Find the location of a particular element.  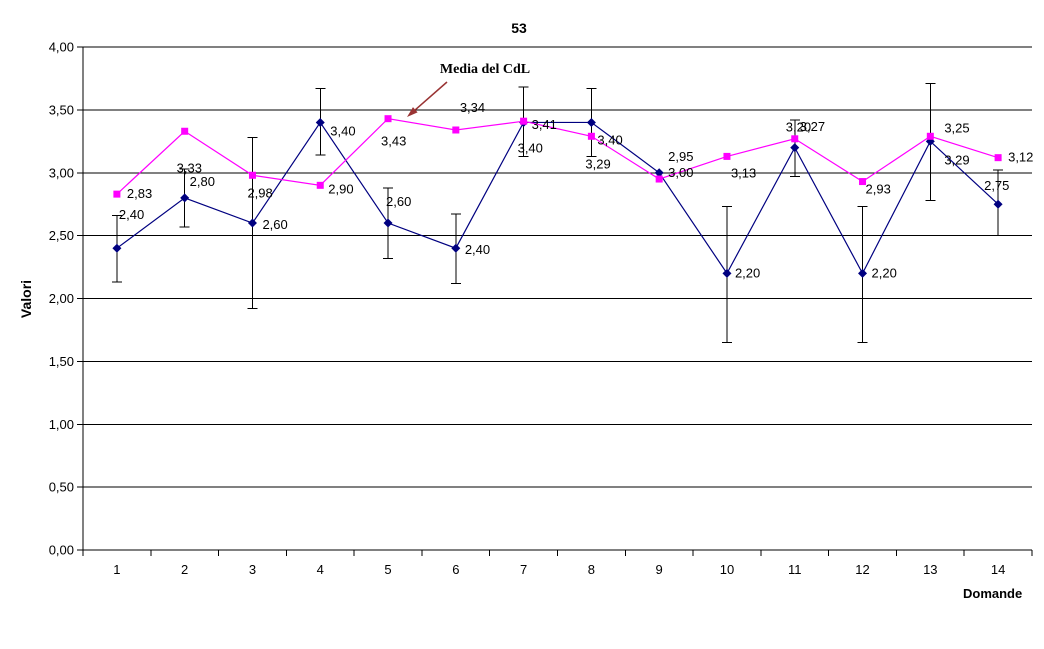

x-tick-label: 14 is located at coordinates (998, 569).